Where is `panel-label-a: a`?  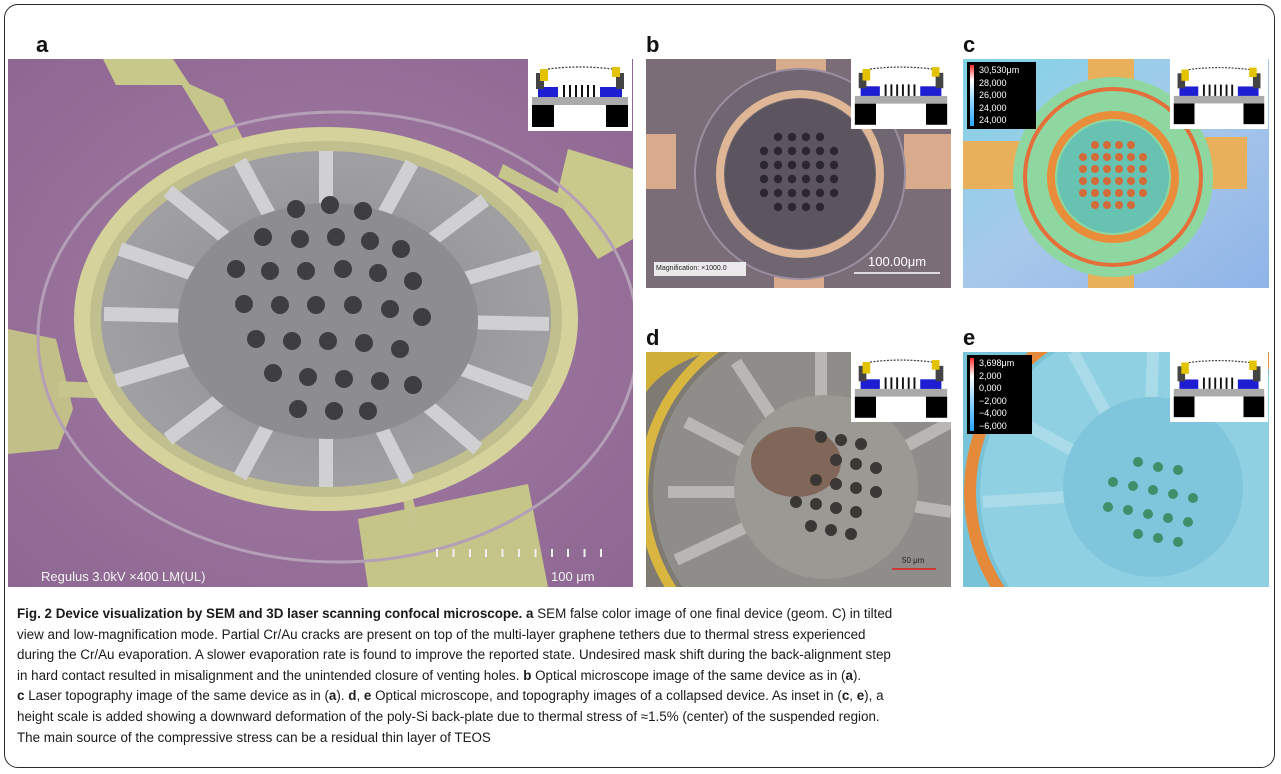
panel-label-a: a is located at coordinates (42, 44).